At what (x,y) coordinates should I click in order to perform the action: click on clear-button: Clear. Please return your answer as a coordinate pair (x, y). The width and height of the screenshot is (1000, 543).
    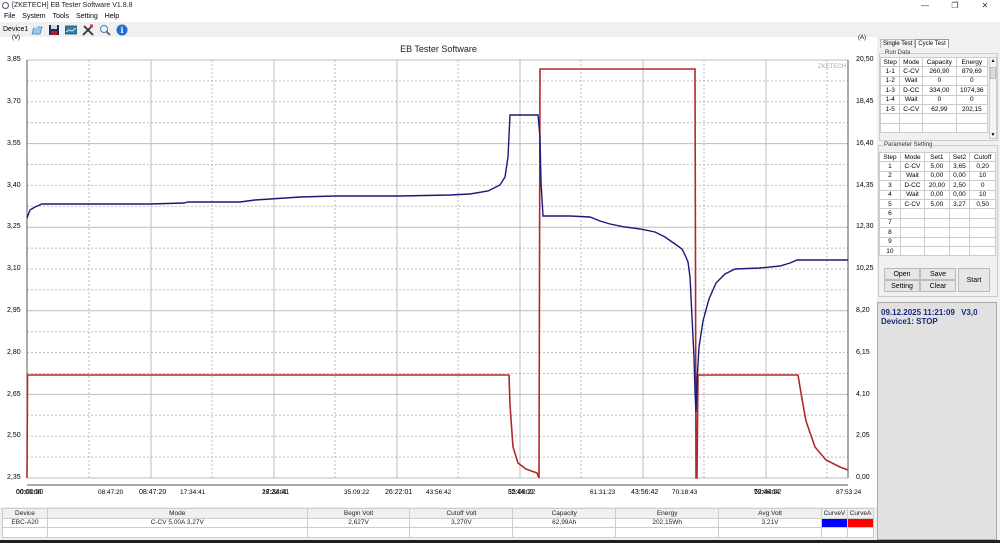
    Looking at the image, I should click on (938, 286).